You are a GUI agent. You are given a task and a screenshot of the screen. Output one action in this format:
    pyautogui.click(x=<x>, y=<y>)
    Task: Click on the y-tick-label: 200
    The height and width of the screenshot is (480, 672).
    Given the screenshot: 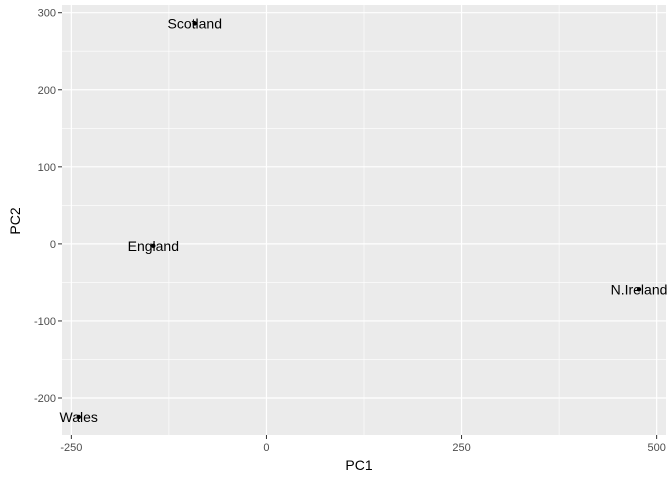 What is the action you would take?
    pyautogui.click(x=47, y=91)
    